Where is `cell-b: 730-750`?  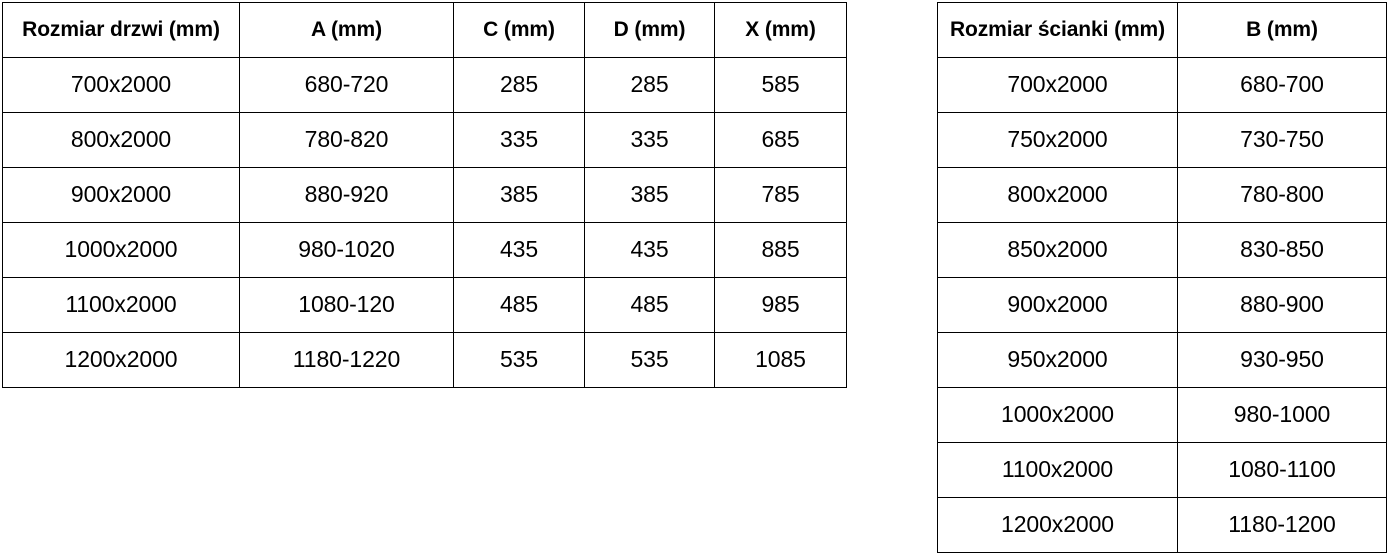
cell-b: 730-750 is located at coordinates (1282, 140).